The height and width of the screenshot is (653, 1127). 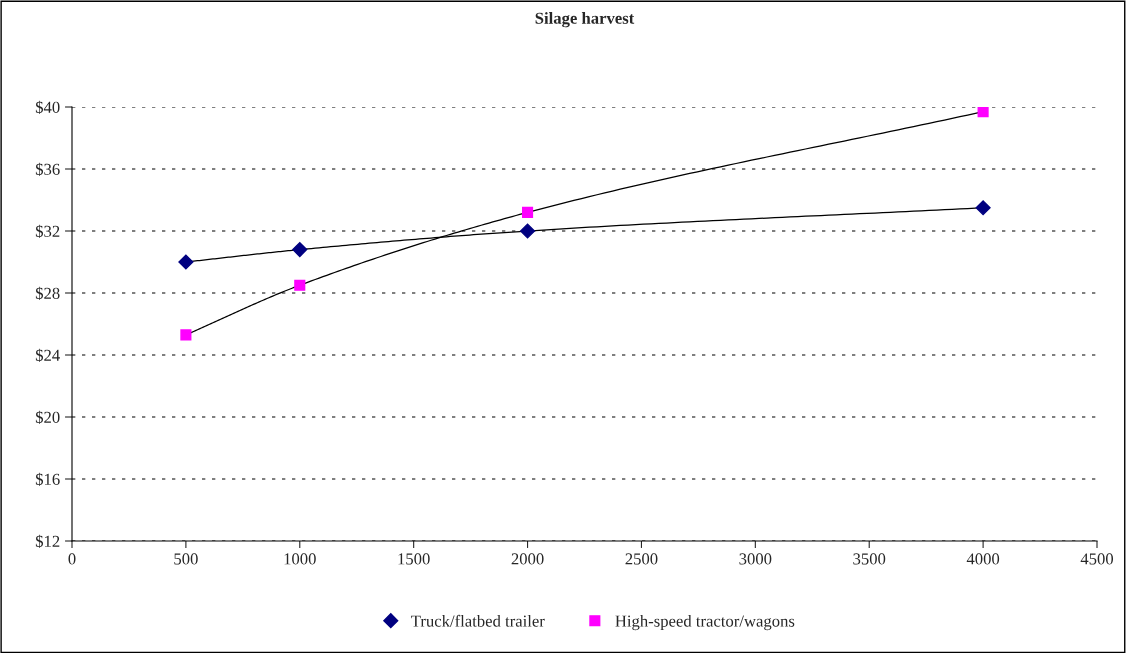 I want to click on y-tick-label: $24, so click(x=47, y=355).